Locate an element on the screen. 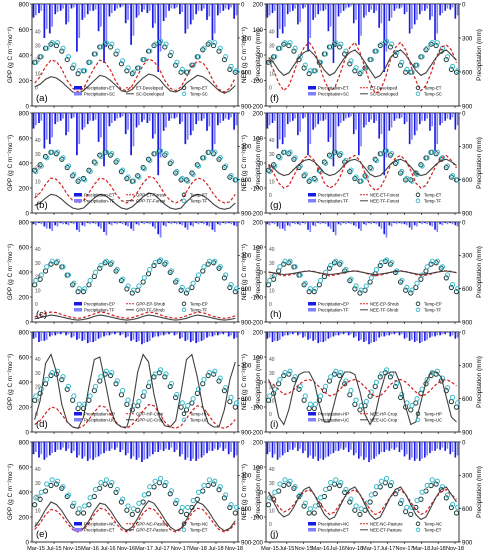  y-tick-label: -200 is located at coordinates (257, 213).